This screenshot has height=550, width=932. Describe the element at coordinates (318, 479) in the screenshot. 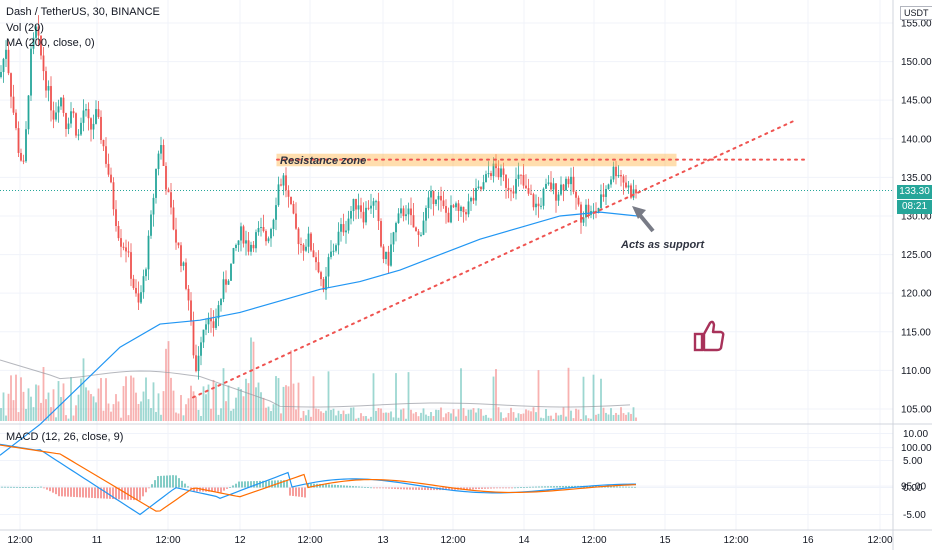

I see `macd-pane` at that location.